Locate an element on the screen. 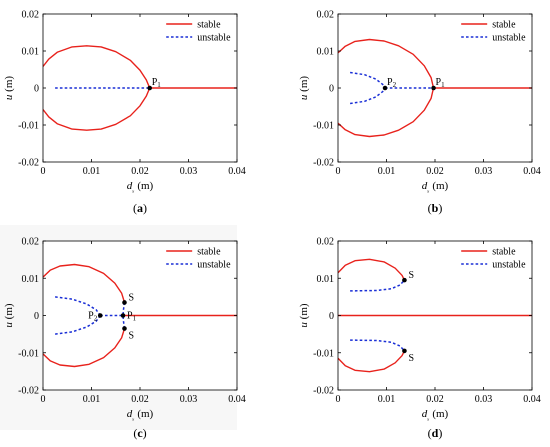 The height and width of the screenshot is (447, 550). plot-data is located at coordinates (435, 88).